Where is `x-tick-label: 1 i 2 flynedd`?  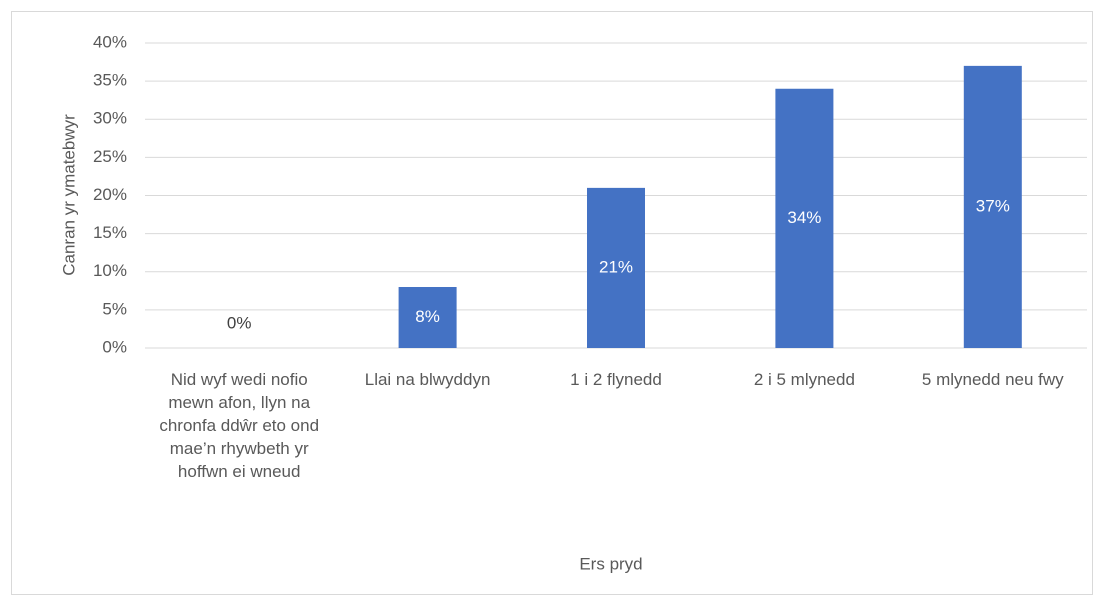
x-tick-label: 1 i 2 flynedd is located at coordinates (616, 379).